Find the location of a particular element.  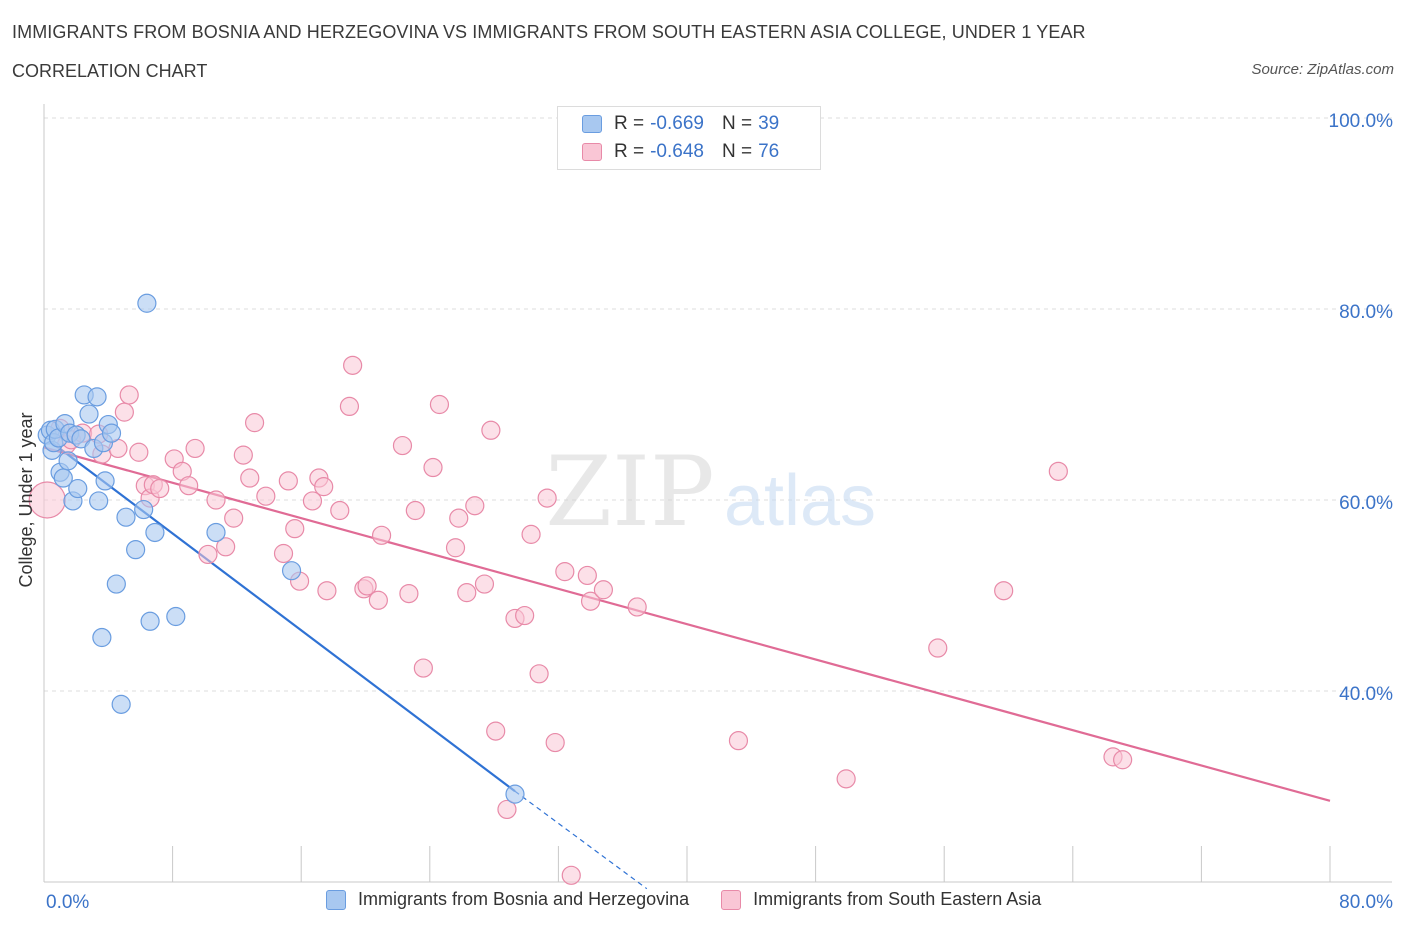

y-tick-label: 80.0% is located at coordinates (1366, 312).